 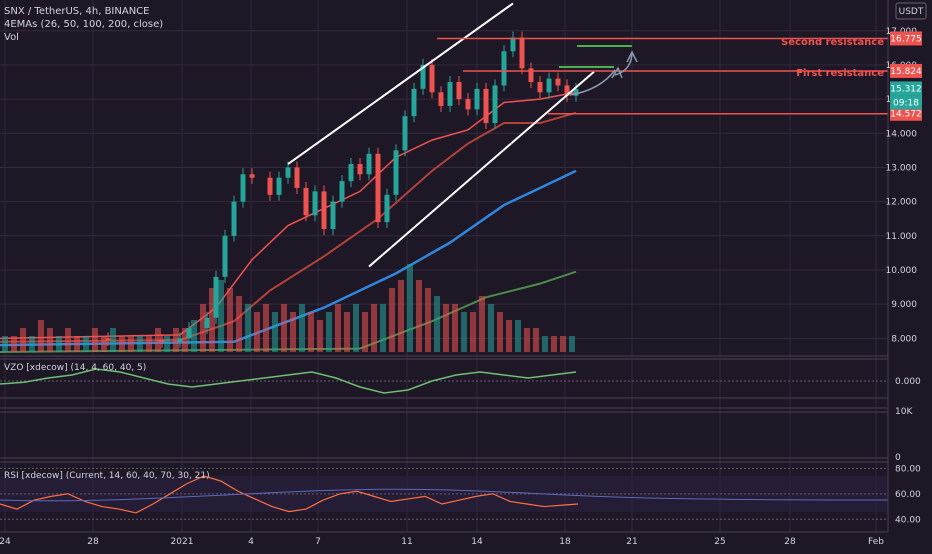 I want to click on time-axis: 24 28 2021 4 7 11 14 18 21 25 28 Feb, so click(x=442, y=542).